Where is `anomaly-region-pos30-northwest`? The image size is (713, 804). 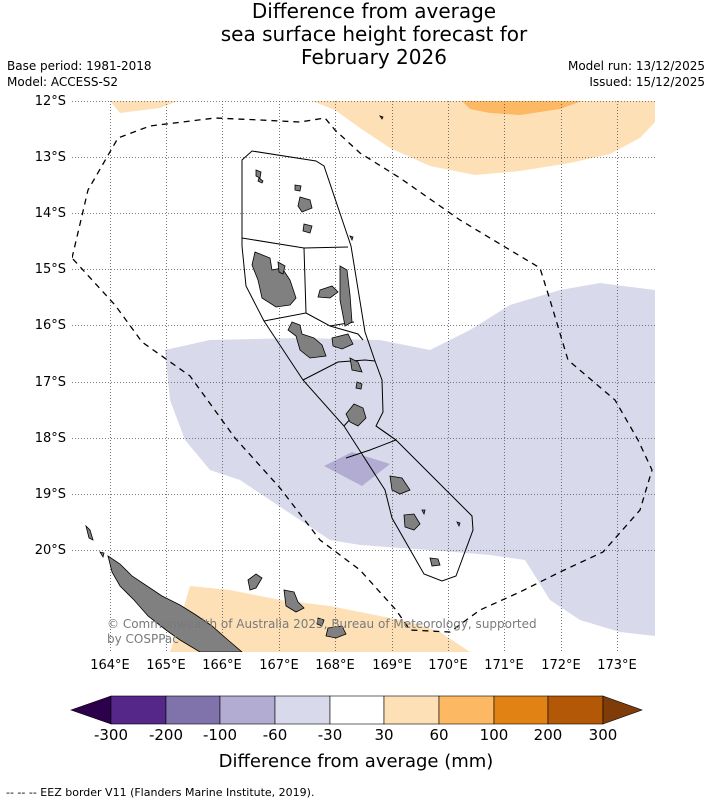 anomaly-region-pos30-northwest is located at coordinates (144, 107).